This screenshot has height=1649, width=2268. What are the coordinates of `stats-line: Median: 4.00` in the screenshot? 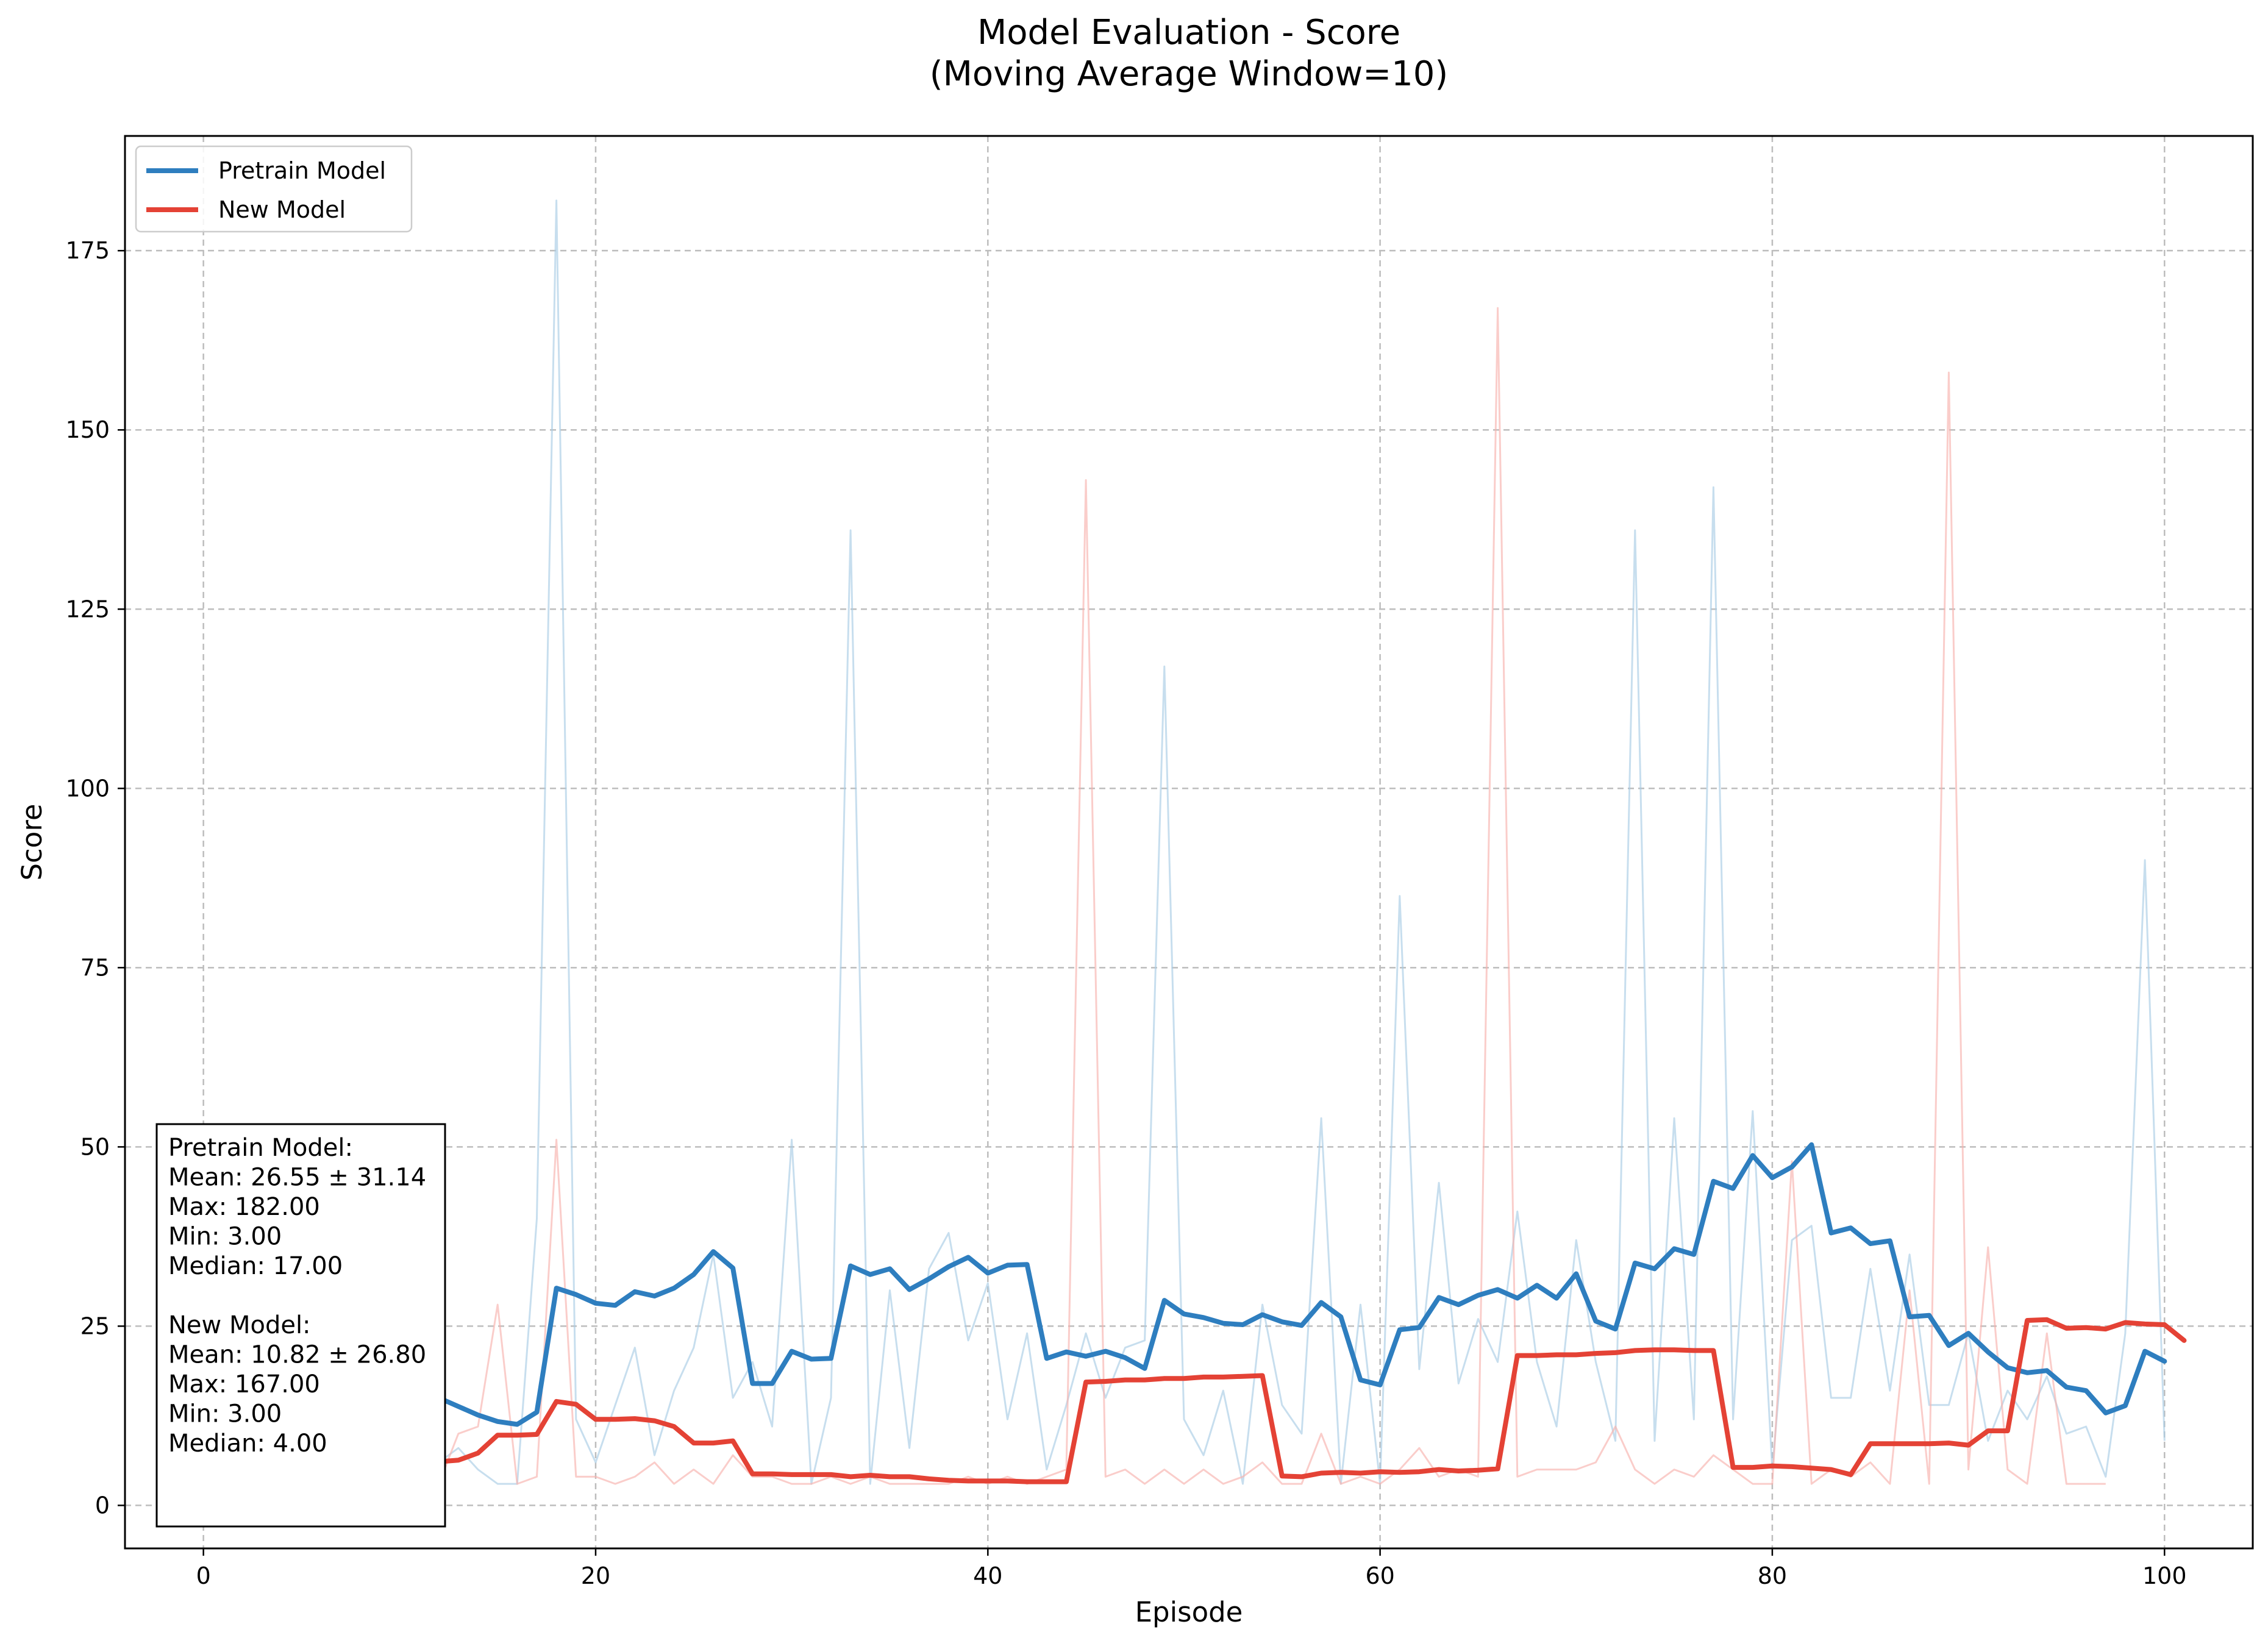 It's located at (247, 1444).